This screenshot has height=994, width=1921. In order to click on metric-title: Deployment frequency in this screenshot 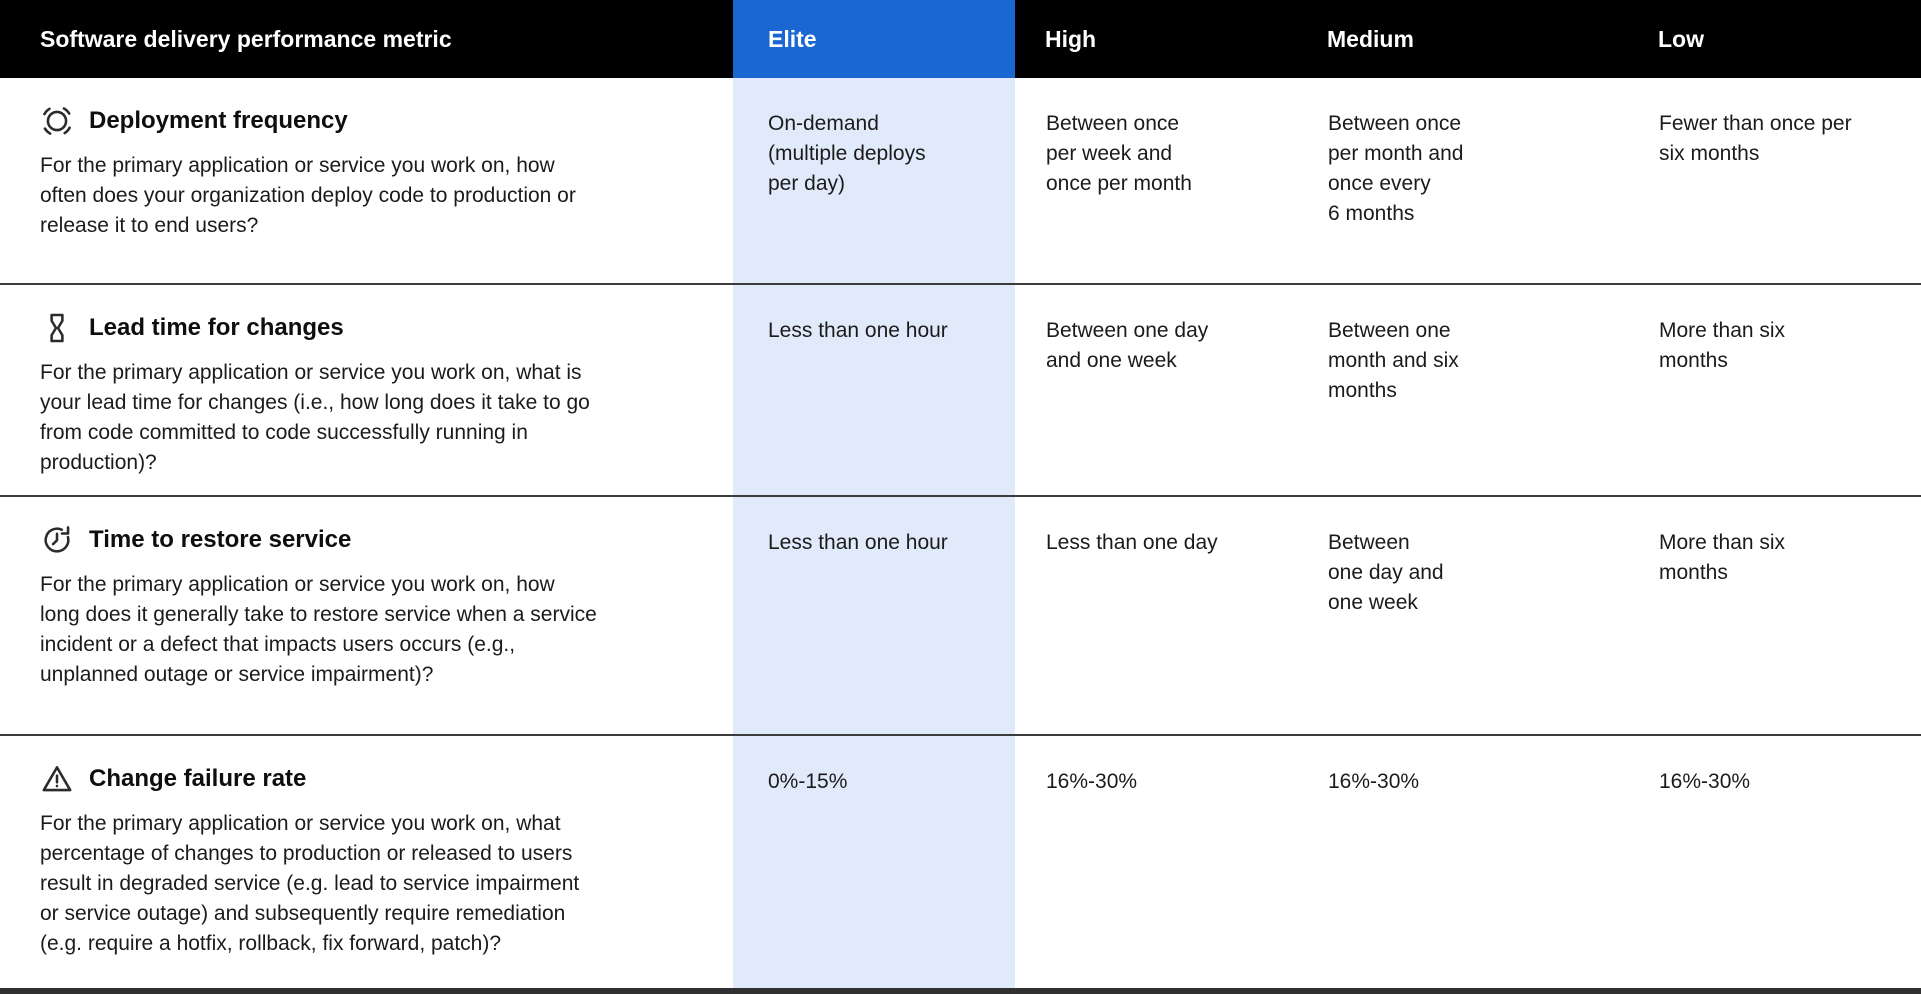, I will do `click(218, 120)`.